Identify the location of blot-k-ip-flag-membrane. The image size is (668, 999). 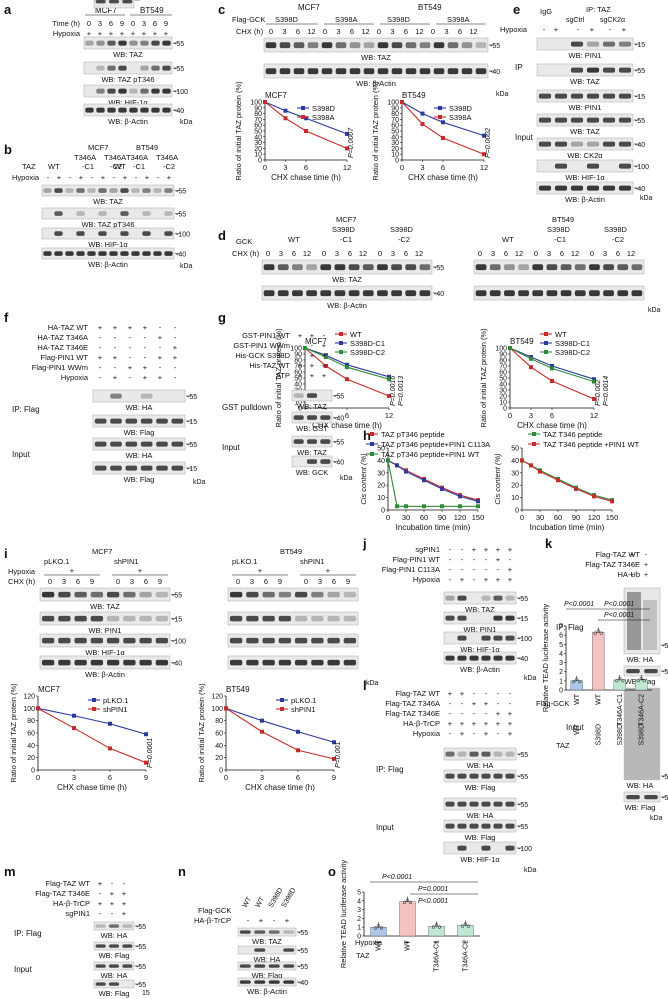
(642, 671).